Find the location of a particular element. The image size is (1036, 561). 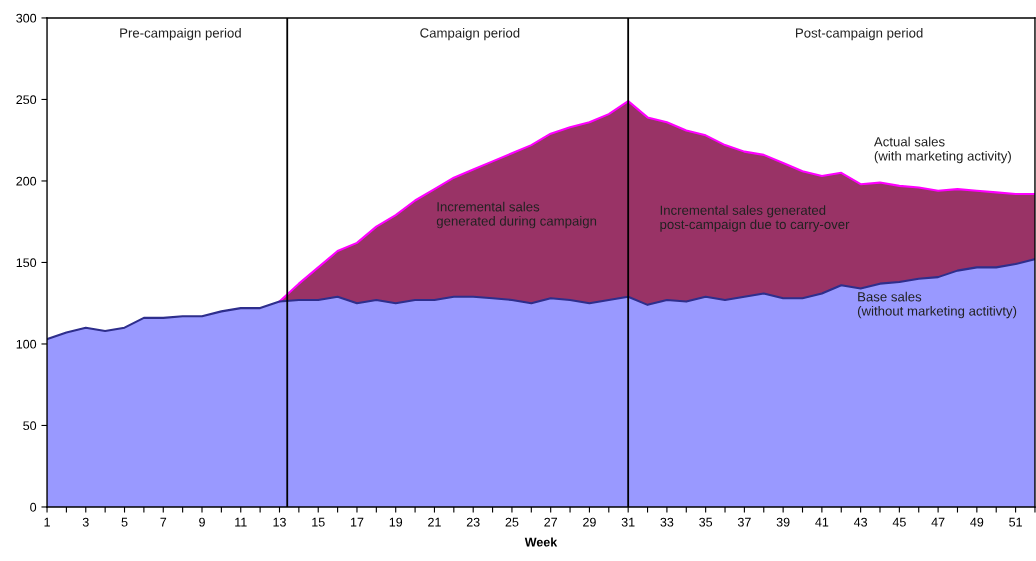

annotation: Campaign period is located at coordinates (470, 34).